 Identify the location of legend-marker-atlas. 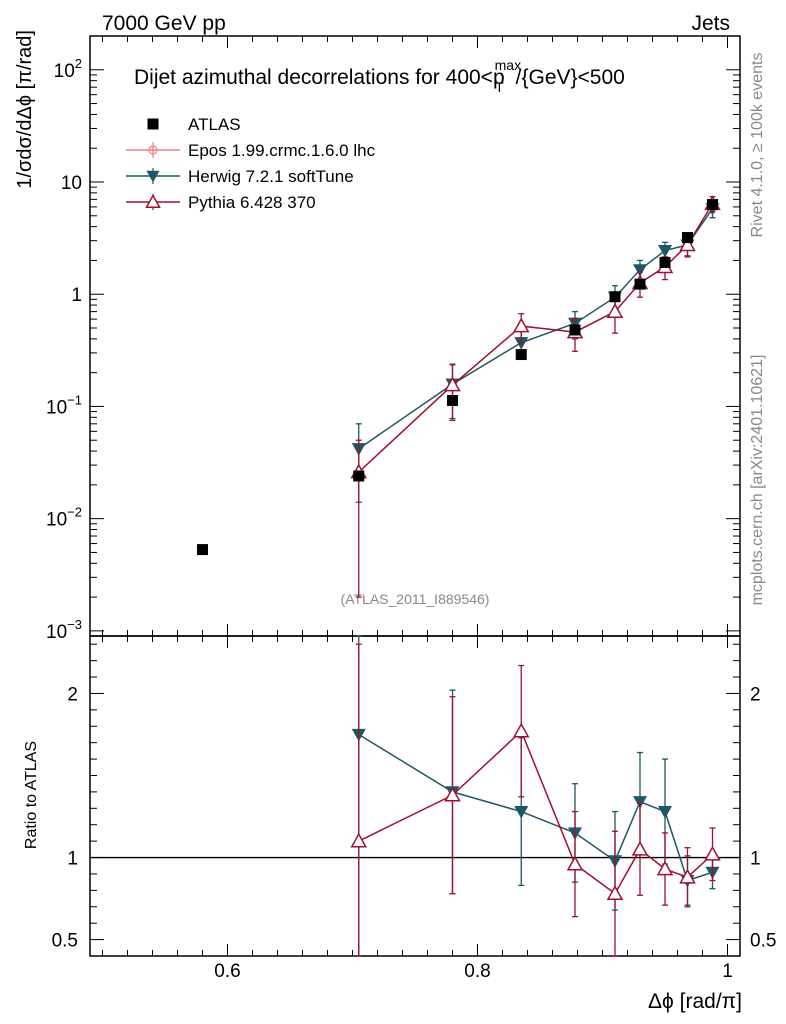
(153, 124).